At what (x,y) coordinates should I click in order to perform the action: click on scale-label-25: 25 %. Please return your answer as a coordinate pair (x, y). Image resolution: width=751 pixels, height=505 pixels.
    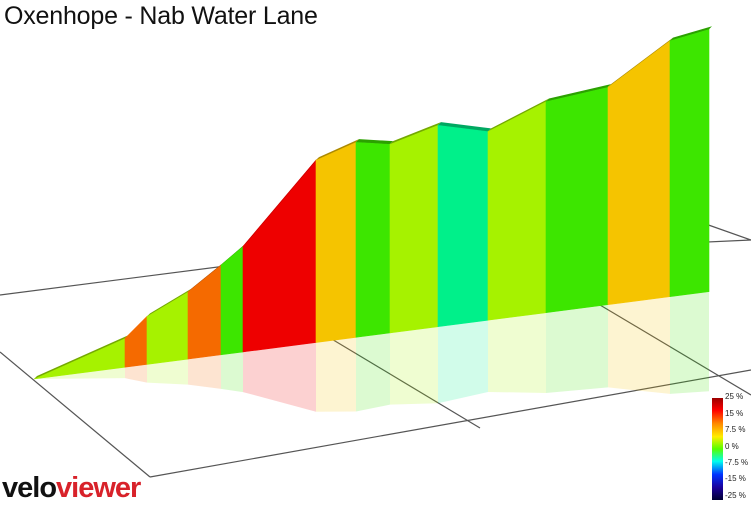
    Looking at the image, I should click on (734, 396).